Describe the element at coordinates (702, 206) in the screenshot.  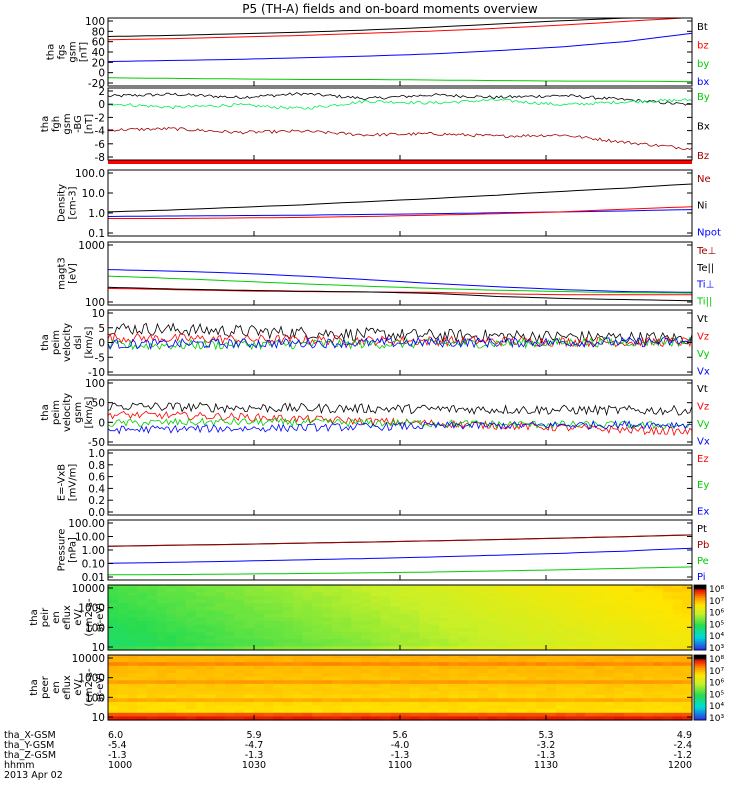
I see `legend-Ni: Ni` at that location.